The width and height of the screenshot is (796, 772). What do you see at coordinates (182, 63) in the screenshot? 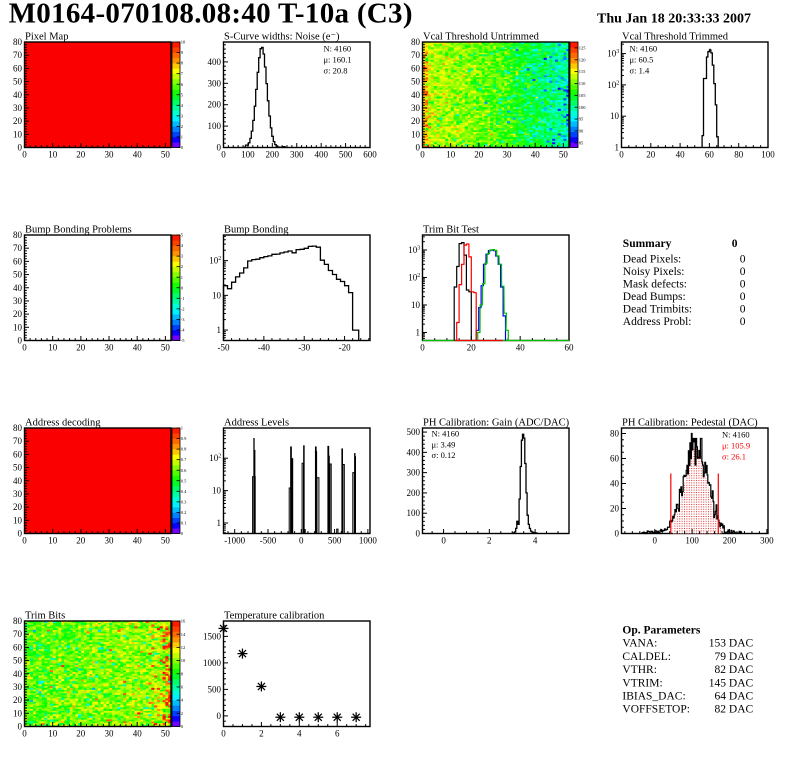
I see `svg-text: 8` at bounding box center [182, 63].